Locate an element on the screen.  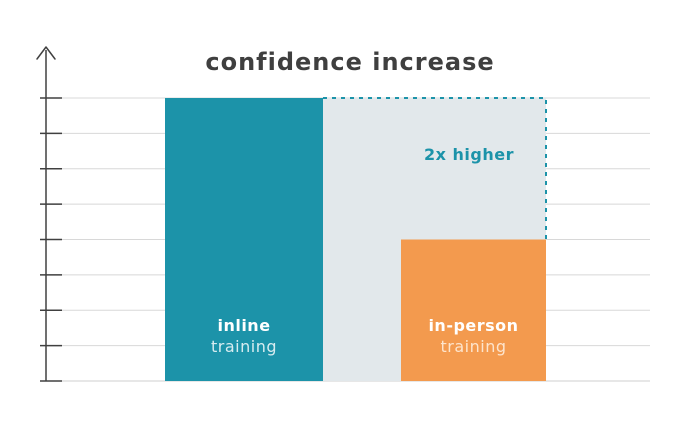
bar-label-inline: inline is located at coordinates (243, 325).